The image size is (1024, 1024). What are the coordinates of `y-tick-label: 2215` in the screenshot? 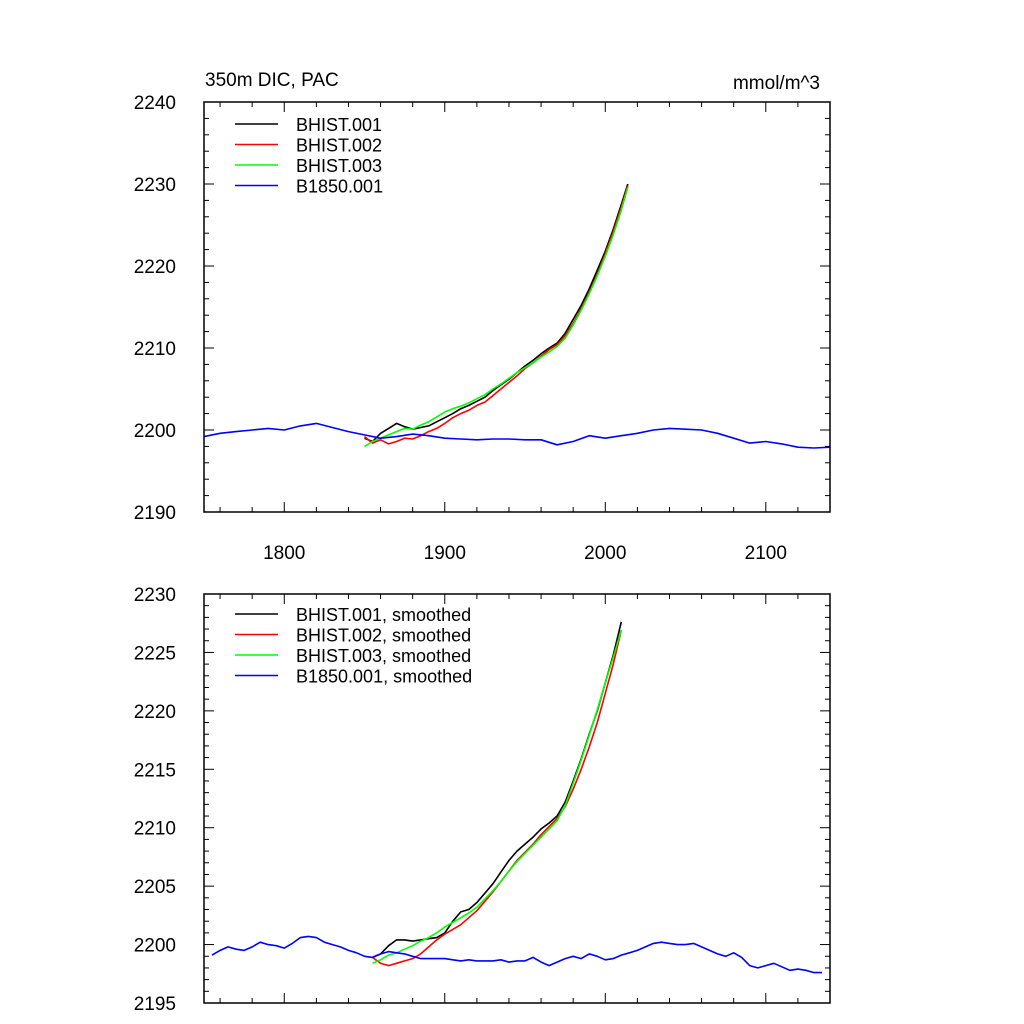 It's located at (155, 770).